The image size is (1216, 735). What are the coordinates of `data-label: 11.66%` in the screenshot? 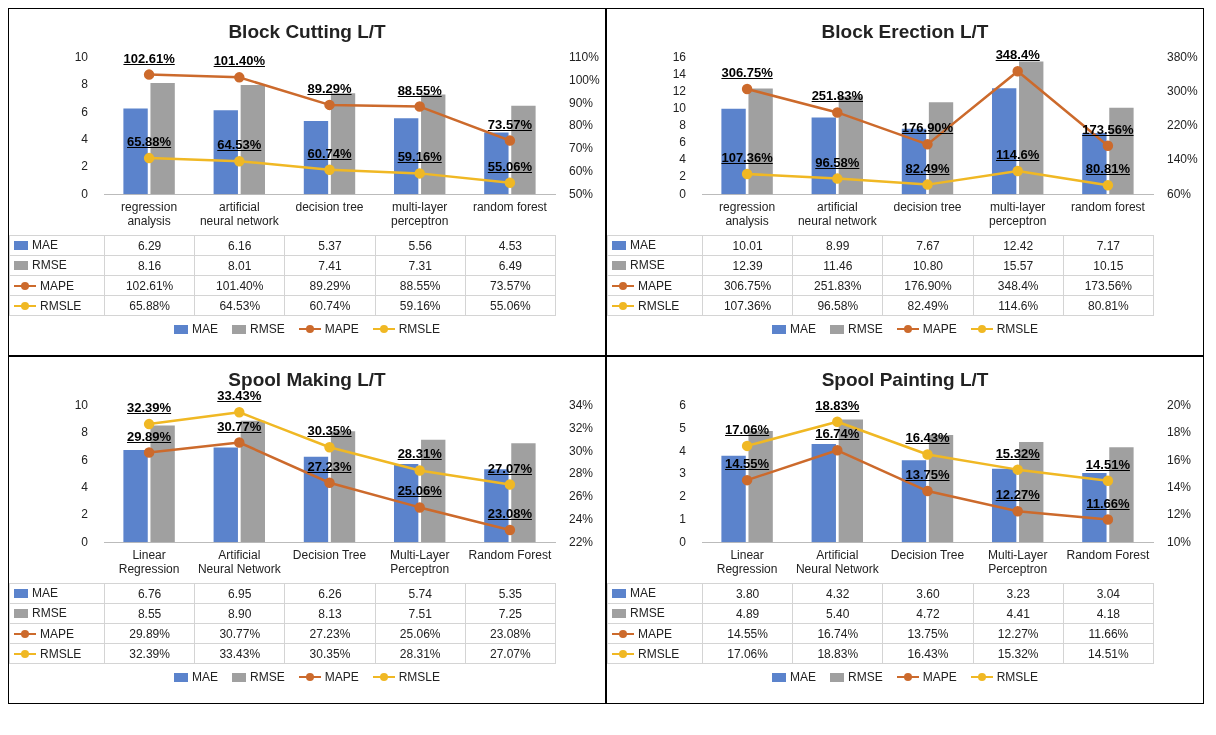 It's located at (1108, 633).